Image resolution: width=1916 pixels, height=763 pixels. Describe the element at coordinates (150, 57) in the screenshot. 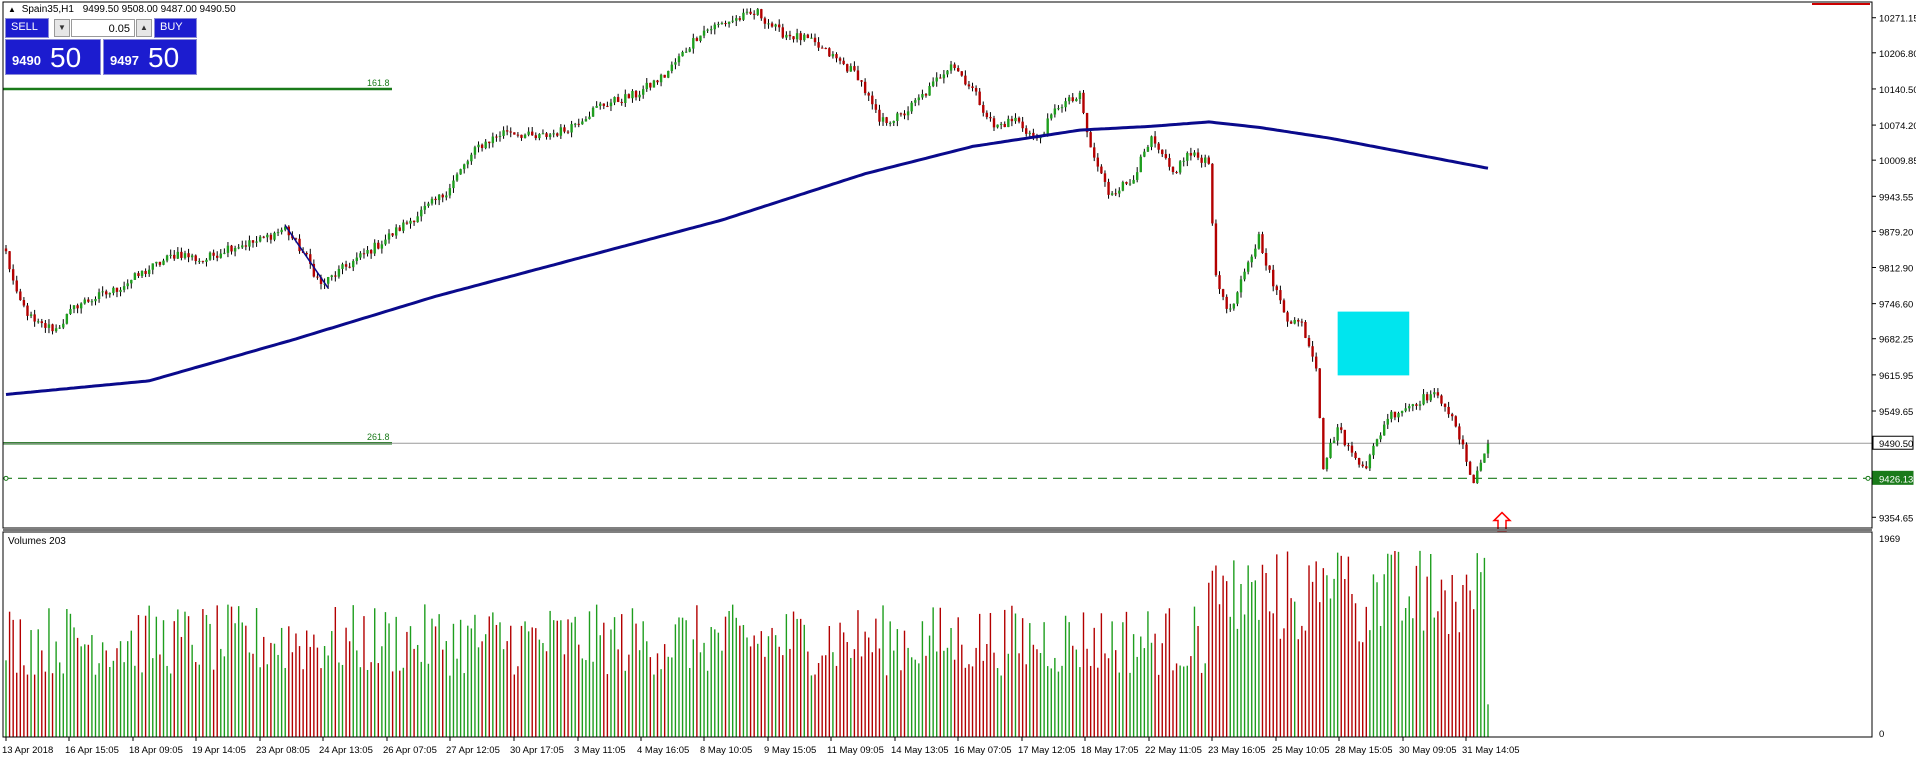

I see `buy-price-box: 9497 50` at that location.